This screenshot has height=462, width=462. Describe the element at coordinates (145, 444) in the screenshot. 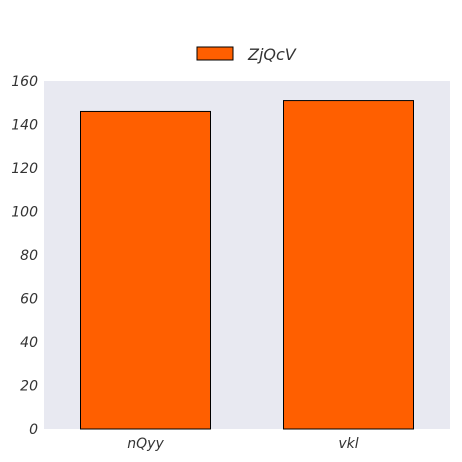

I see `x-tick-label: nQyy` at that location.